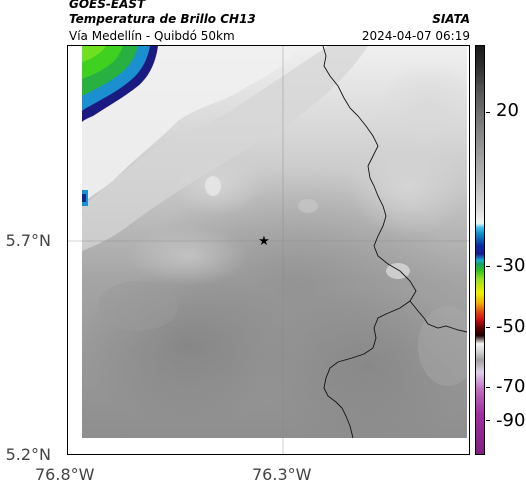 Image resolution: width=526 pixels, height=491 pixels. Describe the element at coordinates (152, 36) in the screenshot. I see `location-subtitle: Vía Medellín - Quibdó 50km` at that location.